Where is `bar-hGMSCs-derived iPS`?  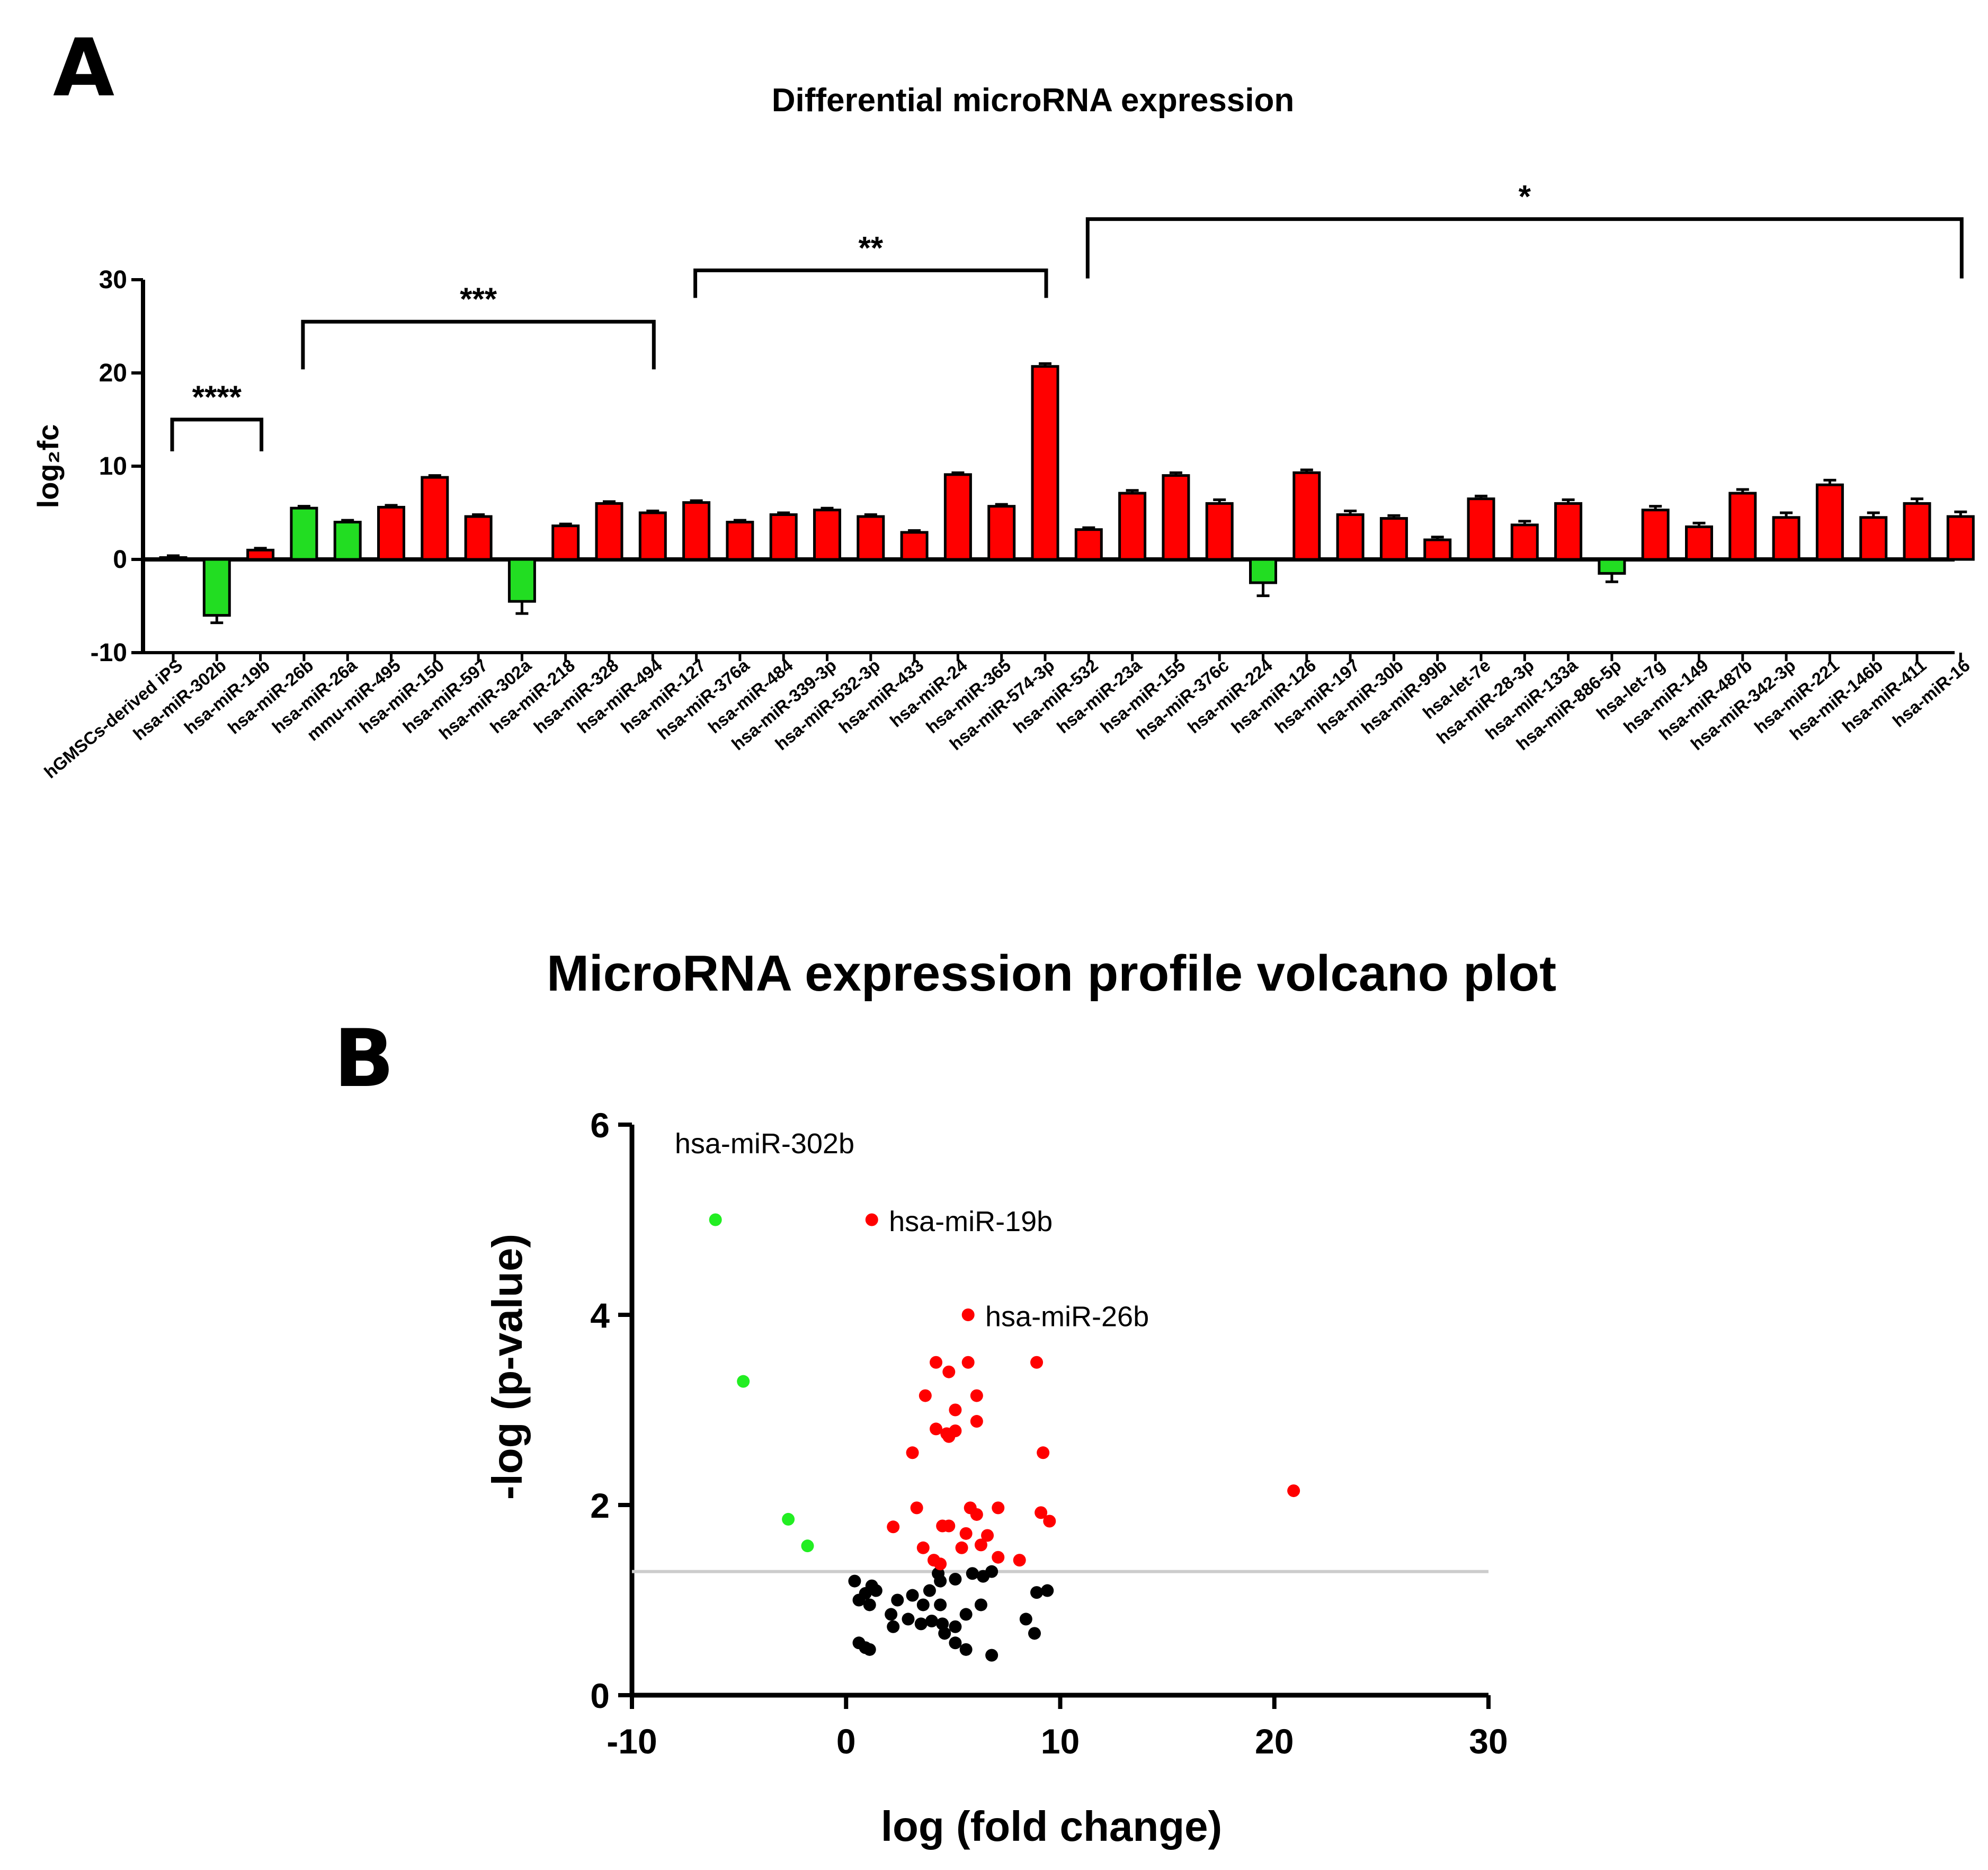
bar-hGMSCs-derived iPS is located at coordinates (173, 558).